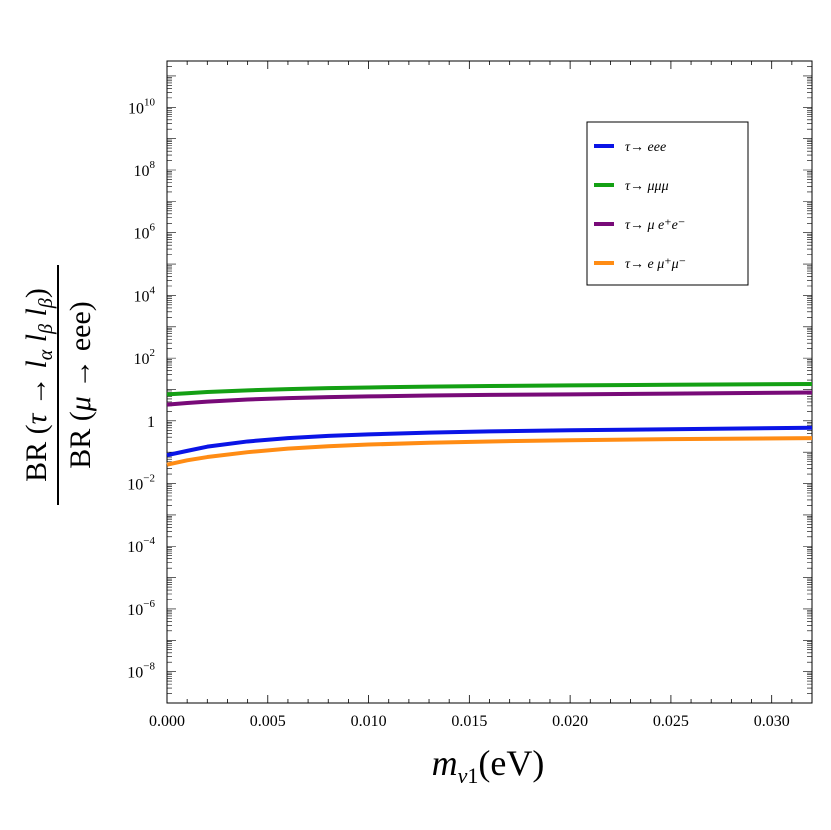  Describe the element at coordinates (141, 545) in the screenshot. I see `y-tick-label: 10⁻⁴` at that location.